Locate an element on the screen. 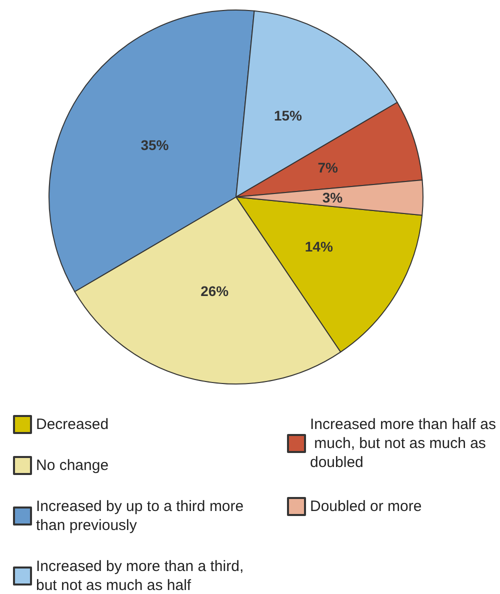 This screenshot has height=594, width=500. data-label: 35% is located at coordinates (155, 145).